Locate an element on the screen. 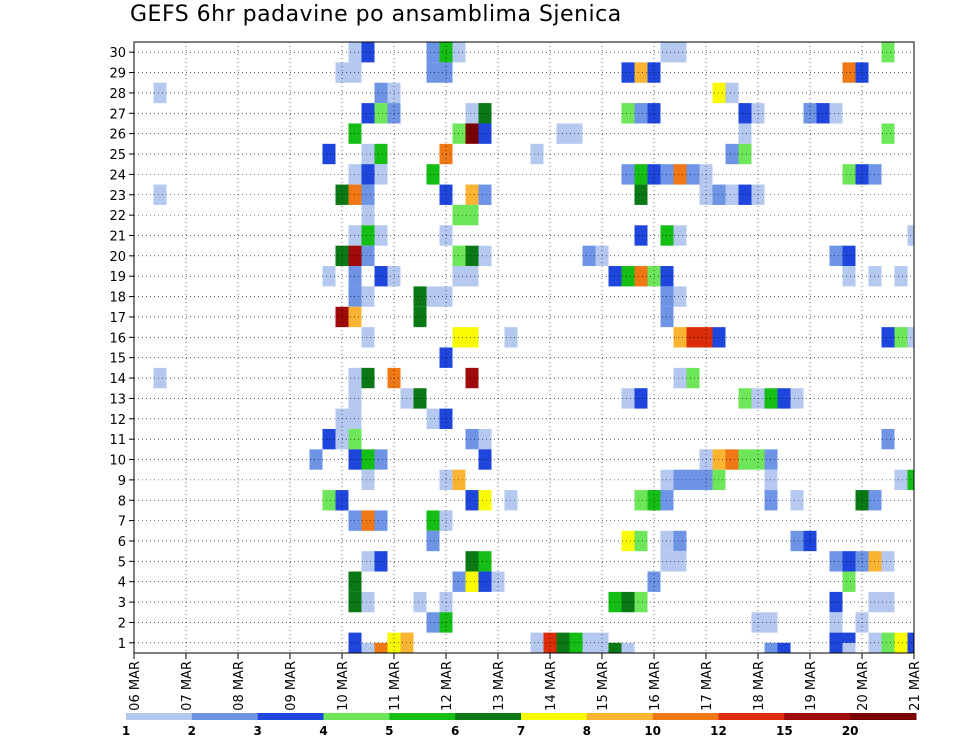  colorbar-label: 10 is located at coordinates (652, 731).